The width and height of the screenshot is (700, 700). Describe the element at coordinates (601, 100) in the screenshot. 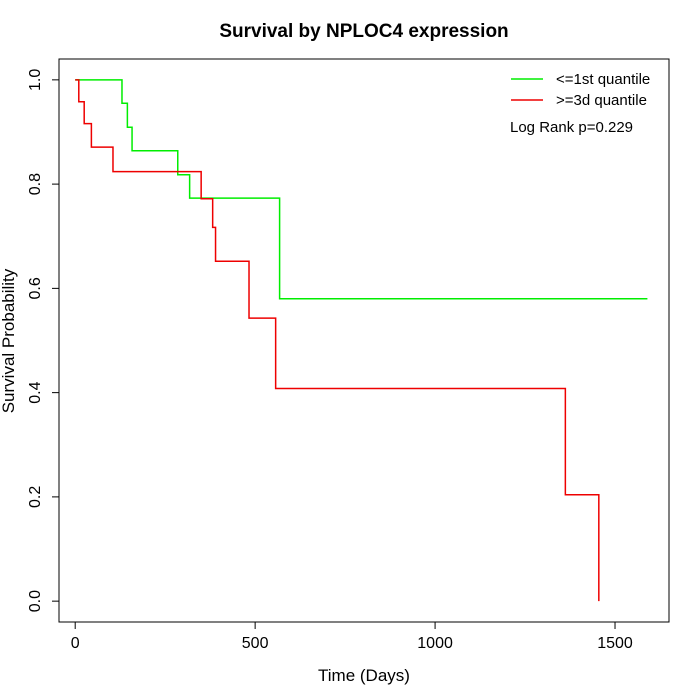

I see `legend-label-high: >=3d quantile` at that location.